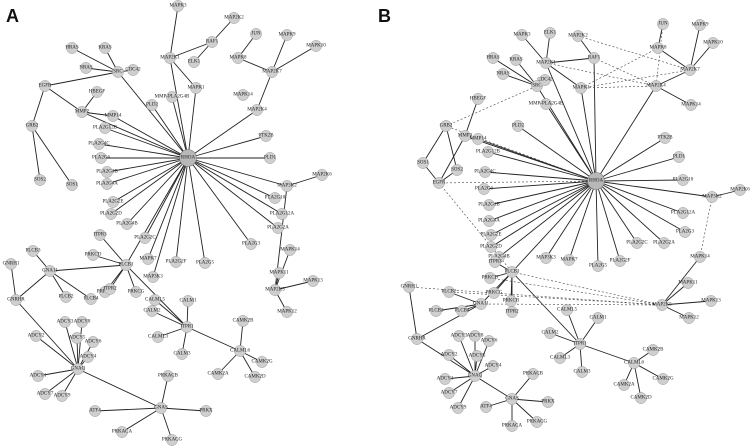 This screenshot has width=750, height=447. I want to click on node-label: PLA2G2E, so click(112, 202).